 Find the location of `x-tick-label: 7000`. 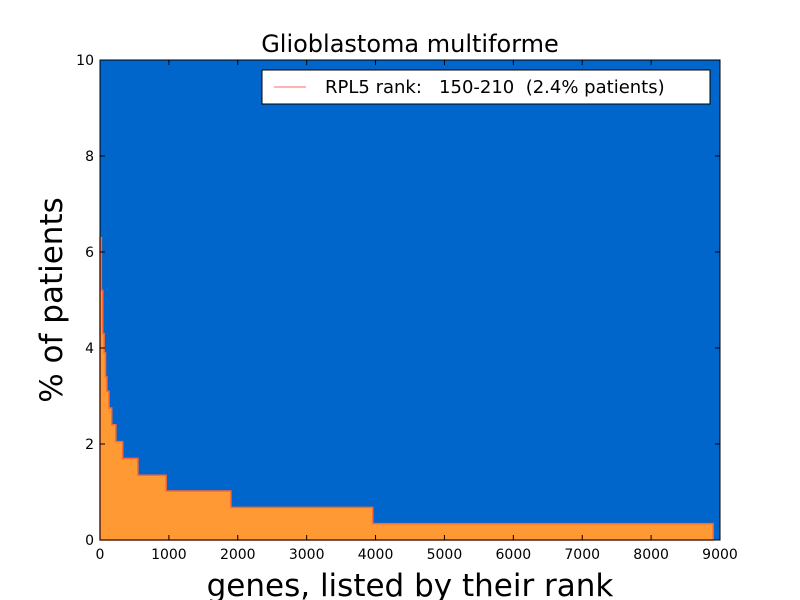

x-tick-label: 7000 is located at coordinates (582, 555).